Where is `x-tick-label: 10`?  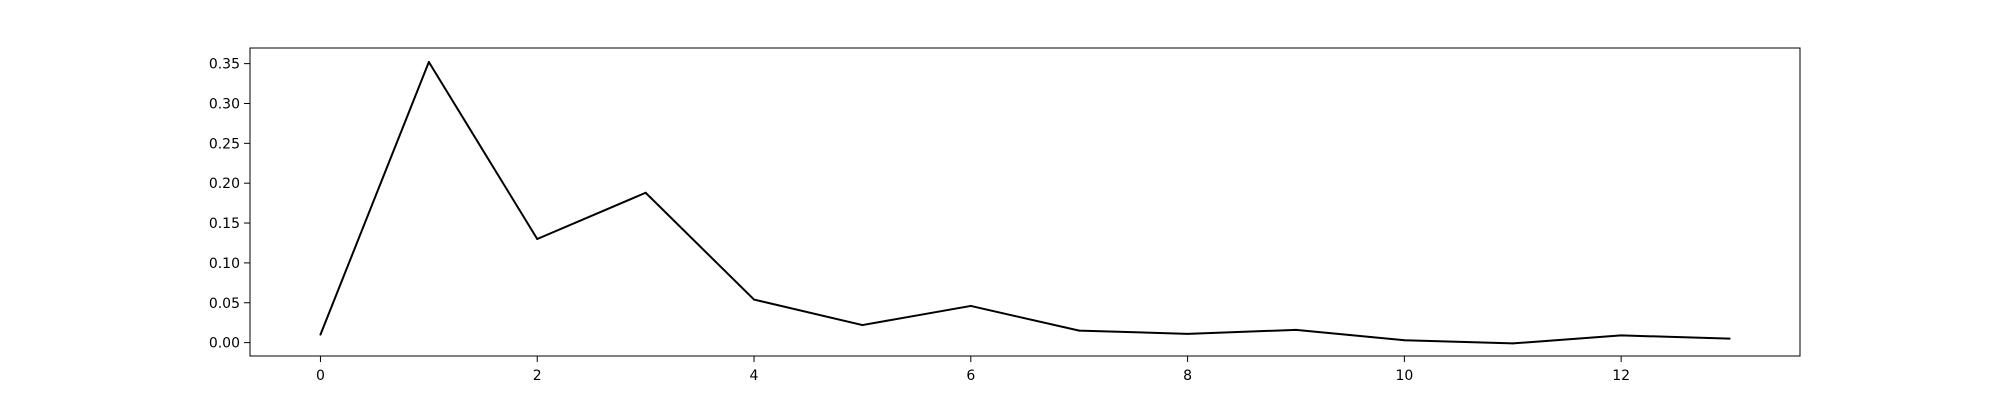
x-tick-label: 10 is located at coordinates (1404, 376).